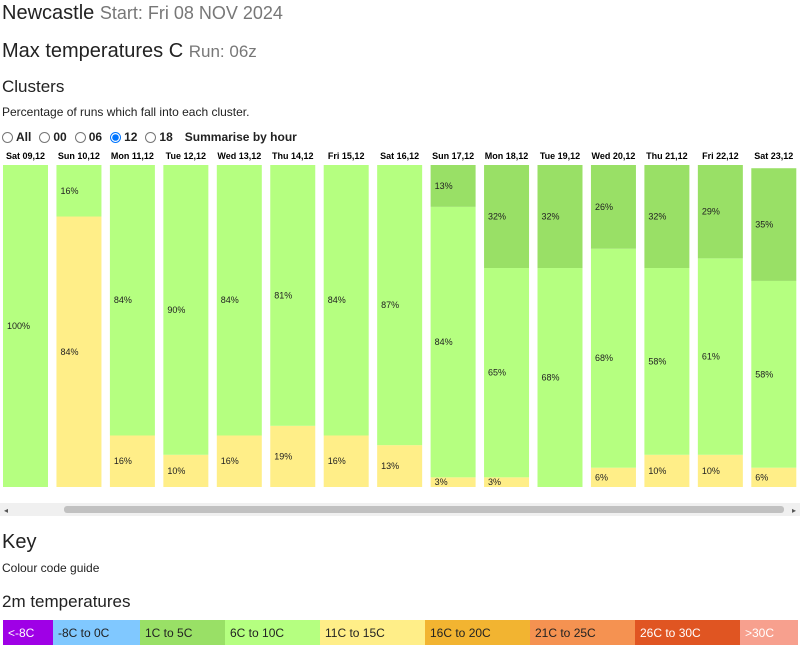  Describe the element at coordinates (60, 137) in the screenshot. I see `radio-label: 00` at that location.